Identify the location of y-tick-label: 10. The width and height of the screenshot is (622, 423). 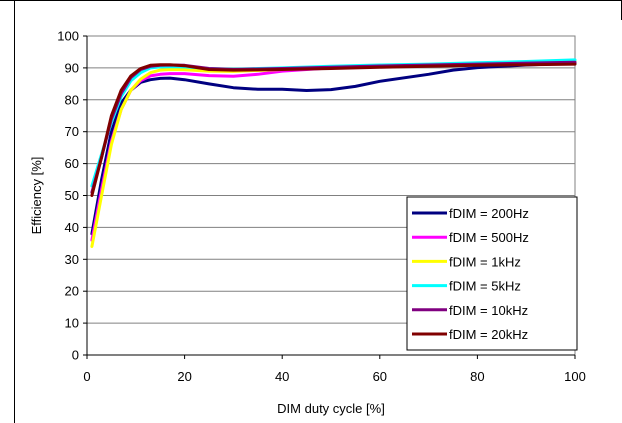
(72, 323).